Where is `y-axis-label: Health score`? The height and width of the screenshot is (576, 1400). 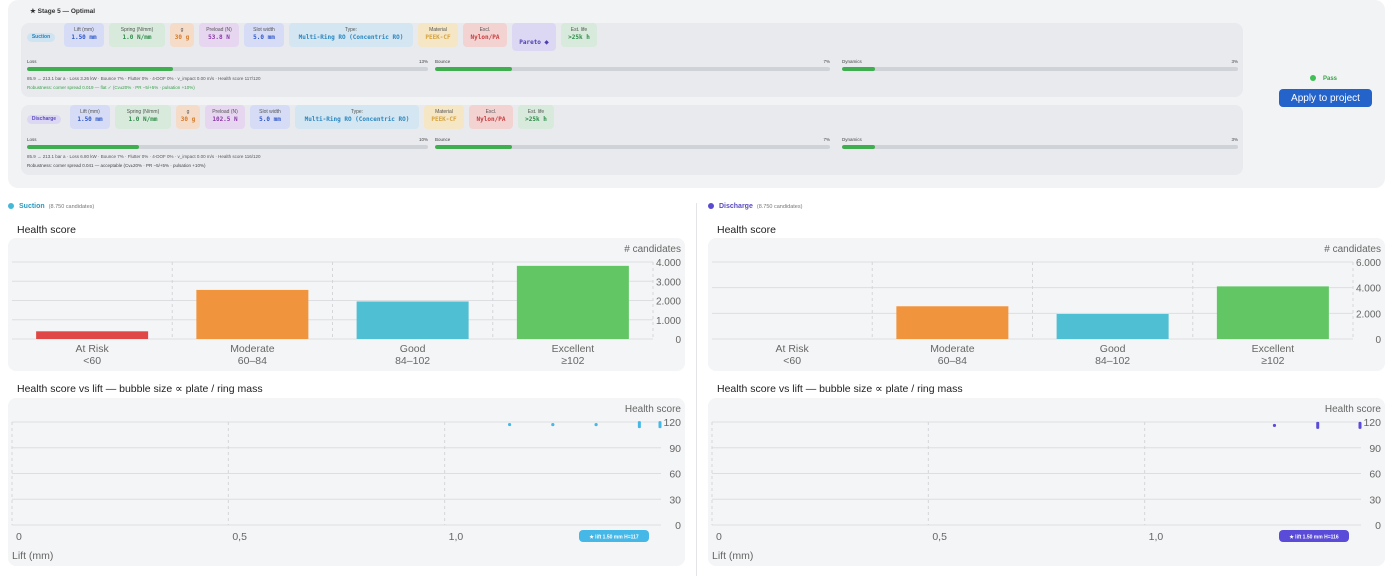
y-axis-label: Health score is located at coordinates (1353, 409).